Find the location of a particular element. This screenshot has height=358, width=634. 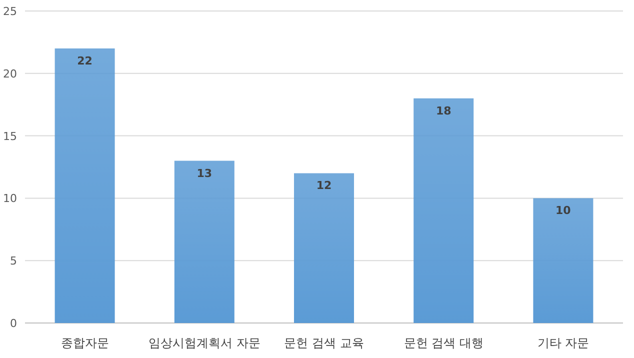

data-label: 12 is located at coordinates (324, 185).